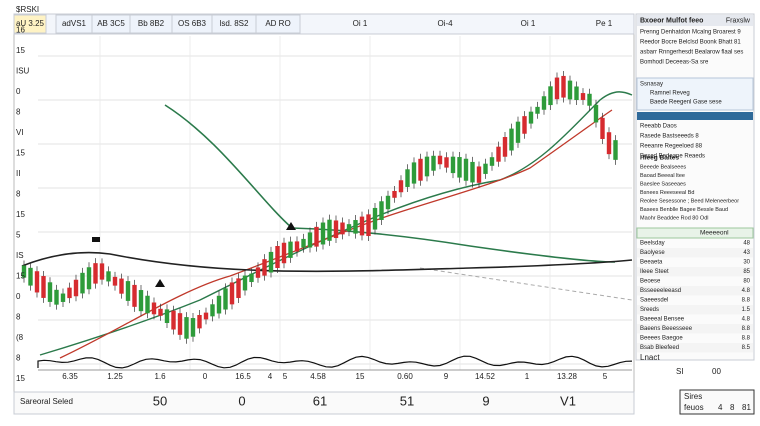  I want to click on toolbar-label: AB 3C5, so click(111, 23).